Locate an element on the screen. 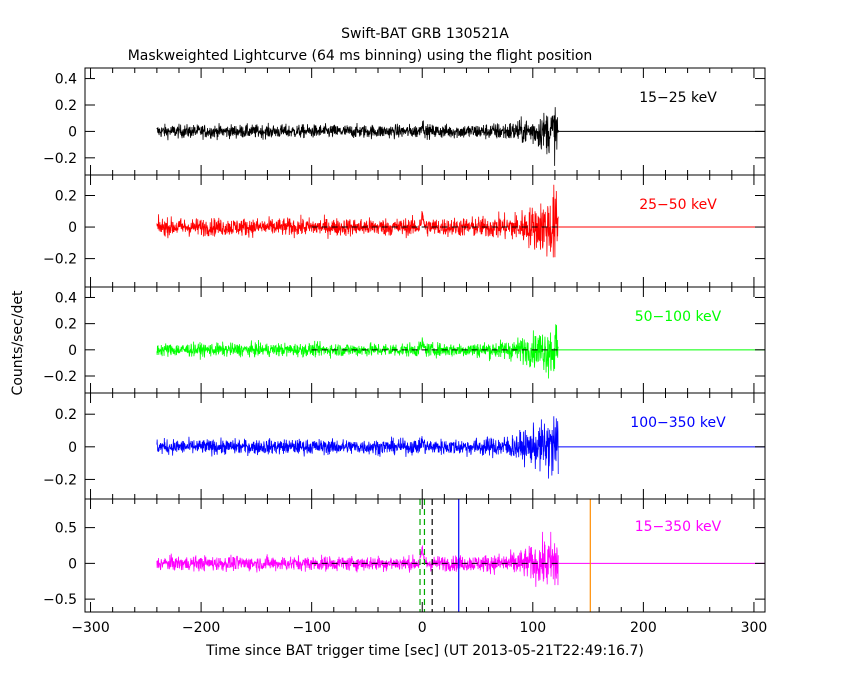  y-tick-label: −0.5 is located at coordinates (60, 600).